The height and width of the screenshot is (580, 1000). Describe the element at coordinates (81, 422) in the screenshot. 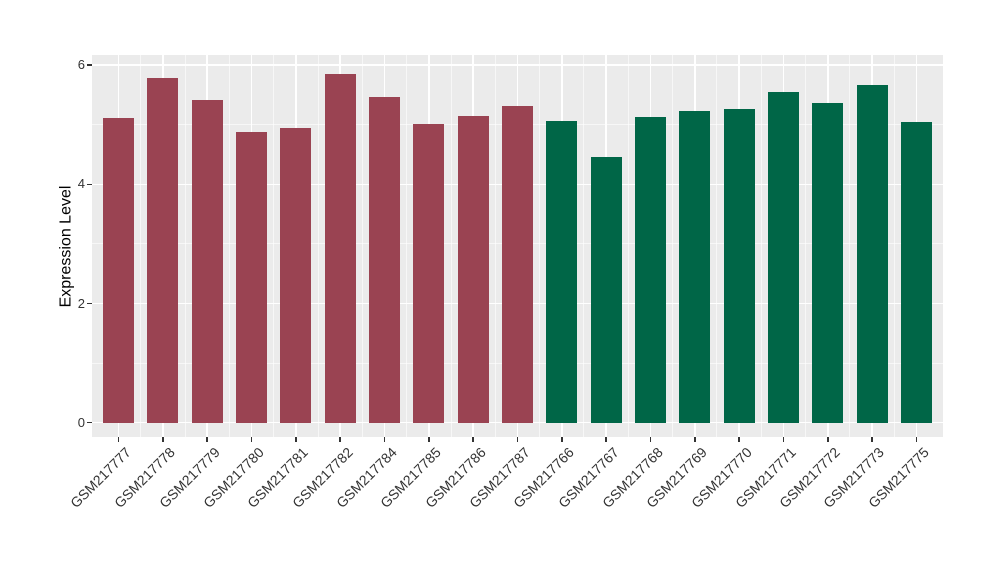

I see `y-tick-label: 0` at that location.